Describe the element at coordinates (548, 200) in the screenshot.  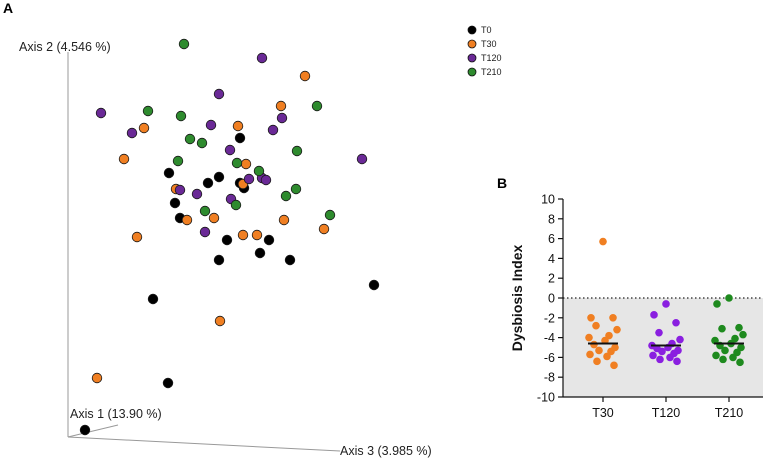
I see `y-tick-label: 10` at that location.